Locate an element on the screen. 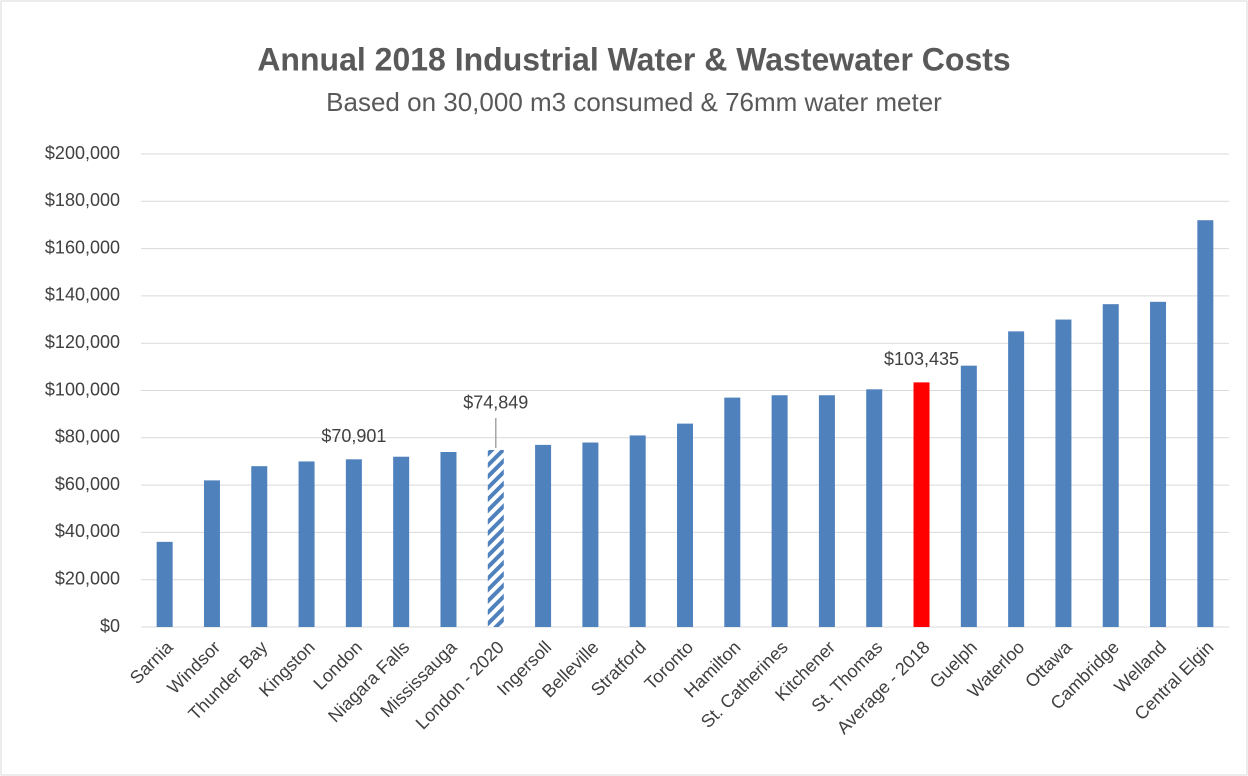 This screenshot has width=1248, height=776. y-tick-label: $140,000 is located at coordinates (82, 295).